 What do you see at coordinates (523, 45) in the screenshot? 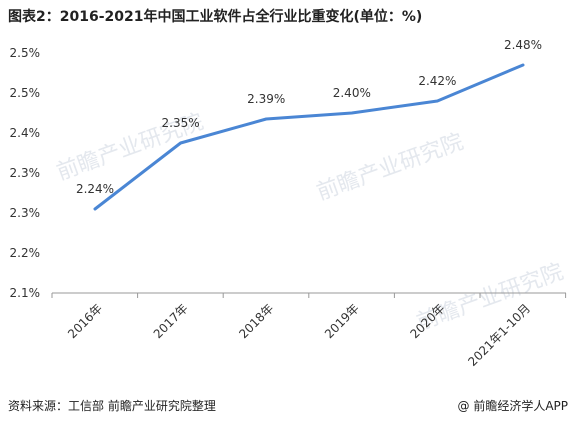
I see `data-label: 2.48%` at bounding box center [523, 45].